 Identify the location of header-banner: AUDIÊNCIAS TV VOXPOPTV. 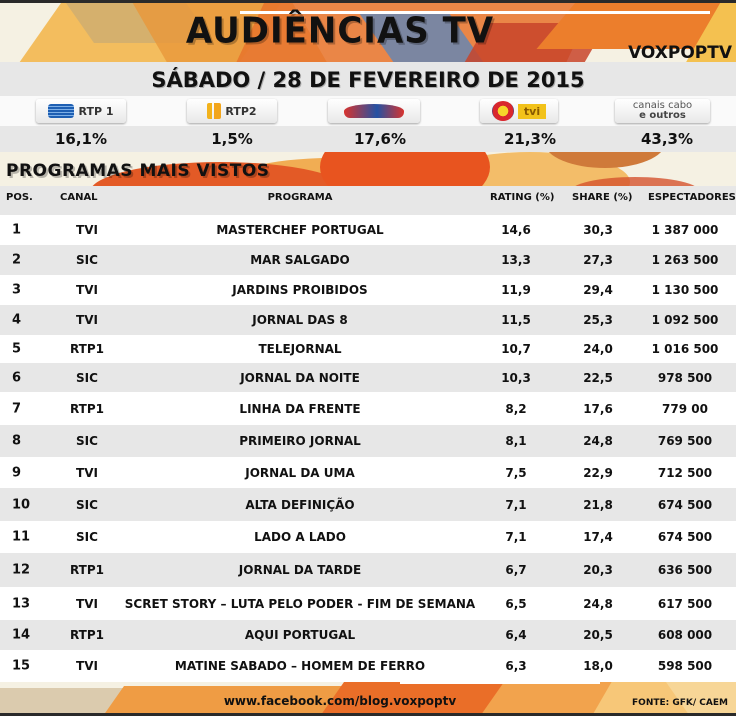
(368, 31).